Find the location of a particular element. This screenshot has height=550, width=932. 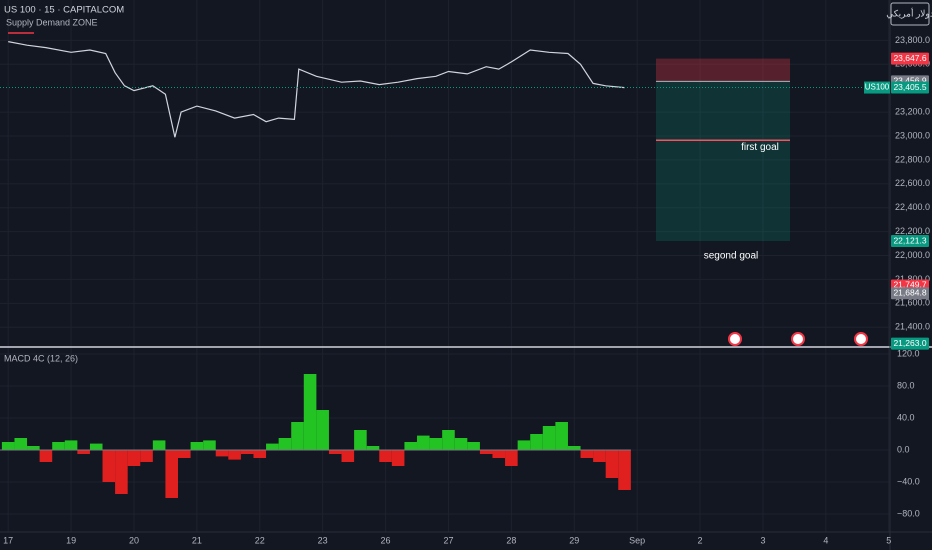

currency: دولار أمريكي is located at coordinates (909, 12).